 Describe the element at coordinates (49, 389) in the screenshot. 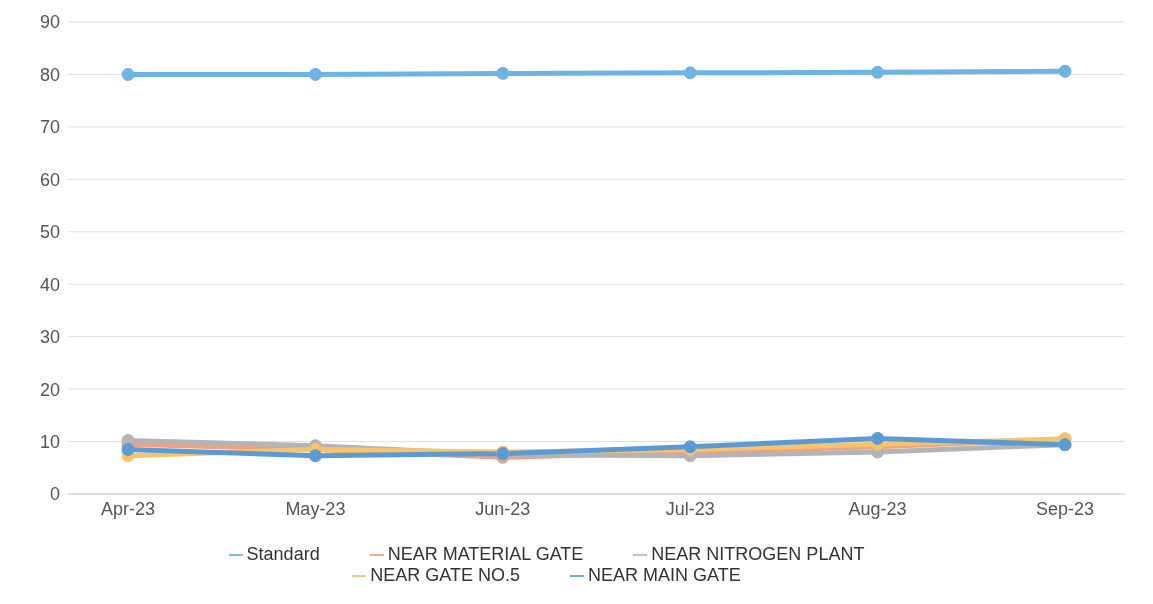

I see `y-tick-label: 20` at that location.